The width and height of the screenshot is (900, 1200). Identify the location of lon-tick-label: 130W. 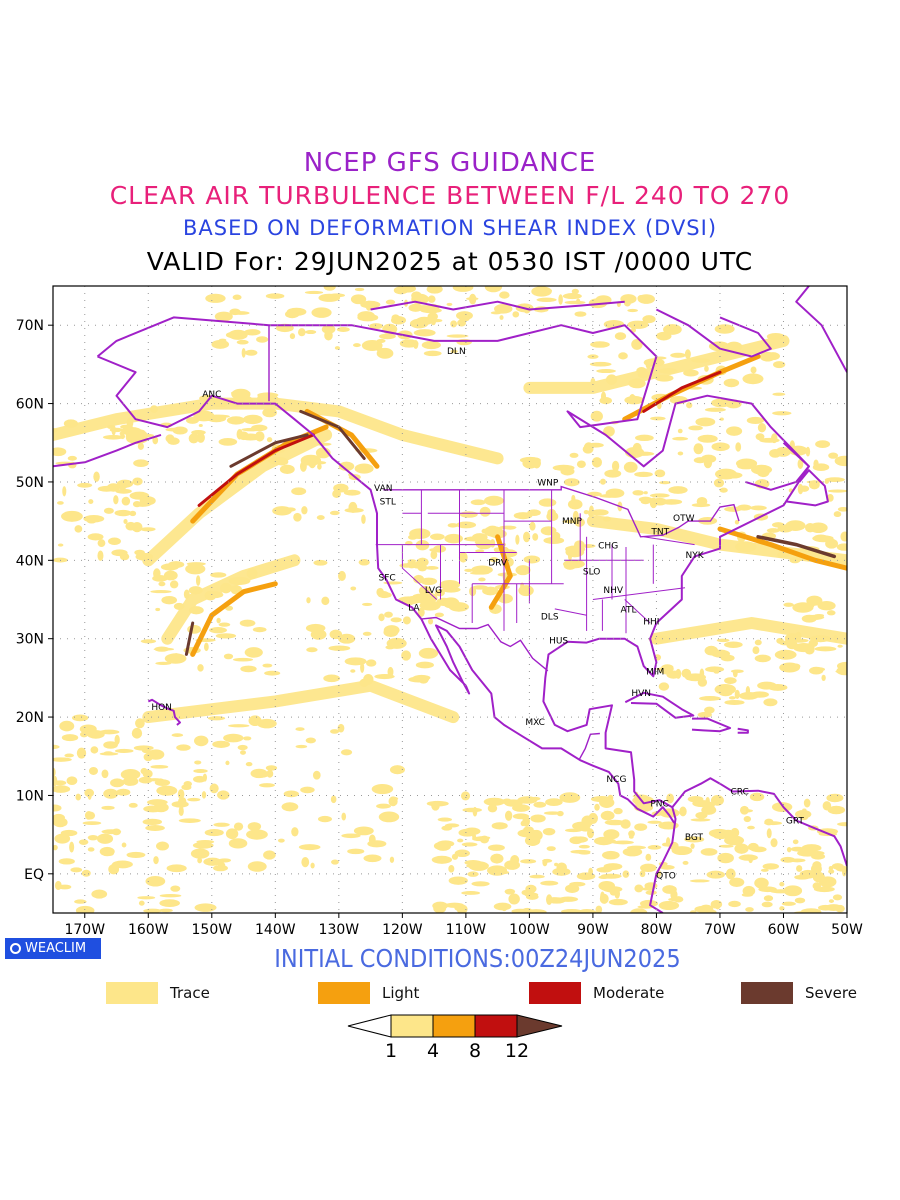
(339, 930).